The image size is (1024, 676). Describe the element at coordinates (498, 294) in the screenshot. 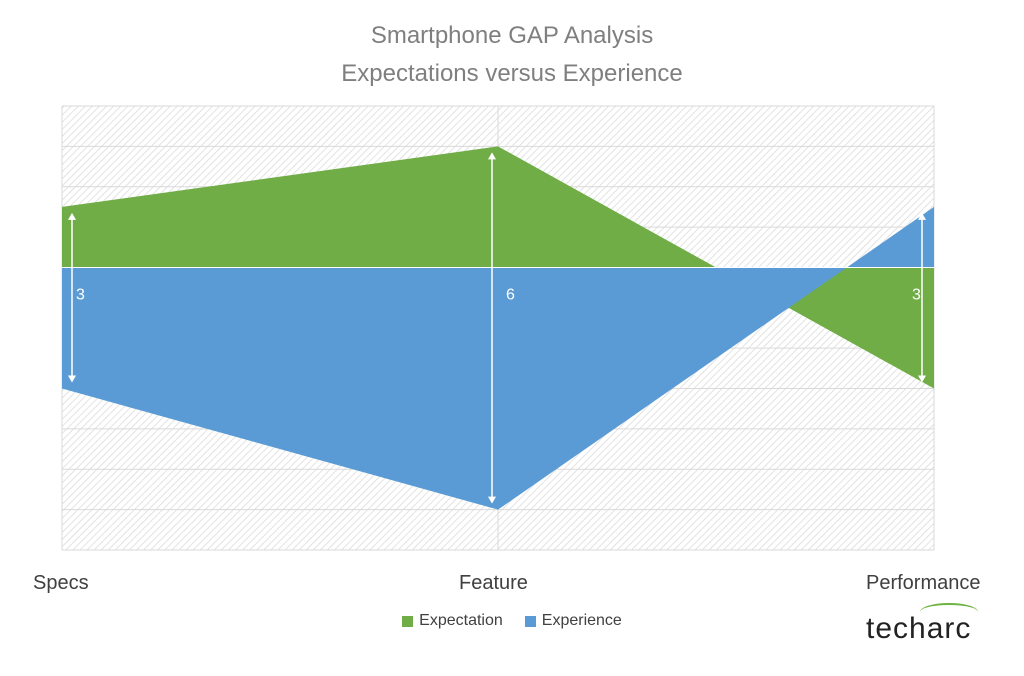

I see `gap-labels: 3 6 3` at that location.